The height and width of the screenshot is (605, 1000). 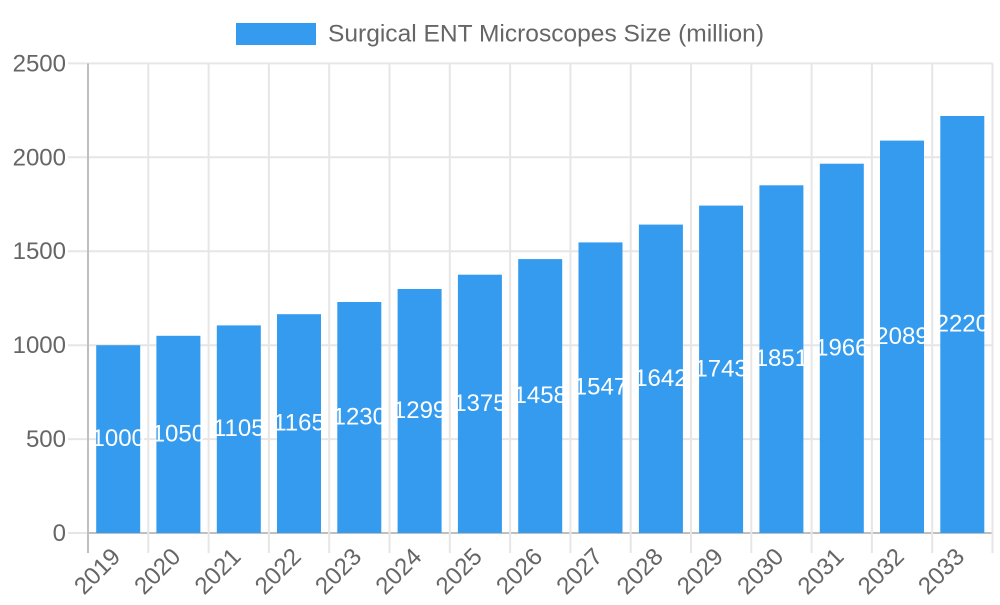 What do you see at coordinates (821, 571) in the screenshot?
I see `svg-text: 2031` at bounding box center [821, 571].